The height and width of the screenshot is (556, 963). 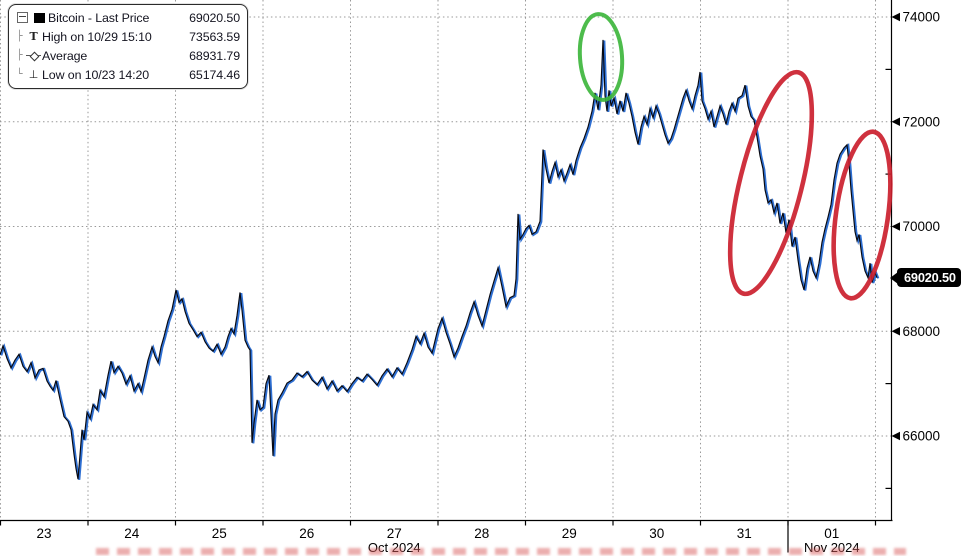 I want to click on legend-label: High on 10/29 15:10, so click(x=97, y=36).